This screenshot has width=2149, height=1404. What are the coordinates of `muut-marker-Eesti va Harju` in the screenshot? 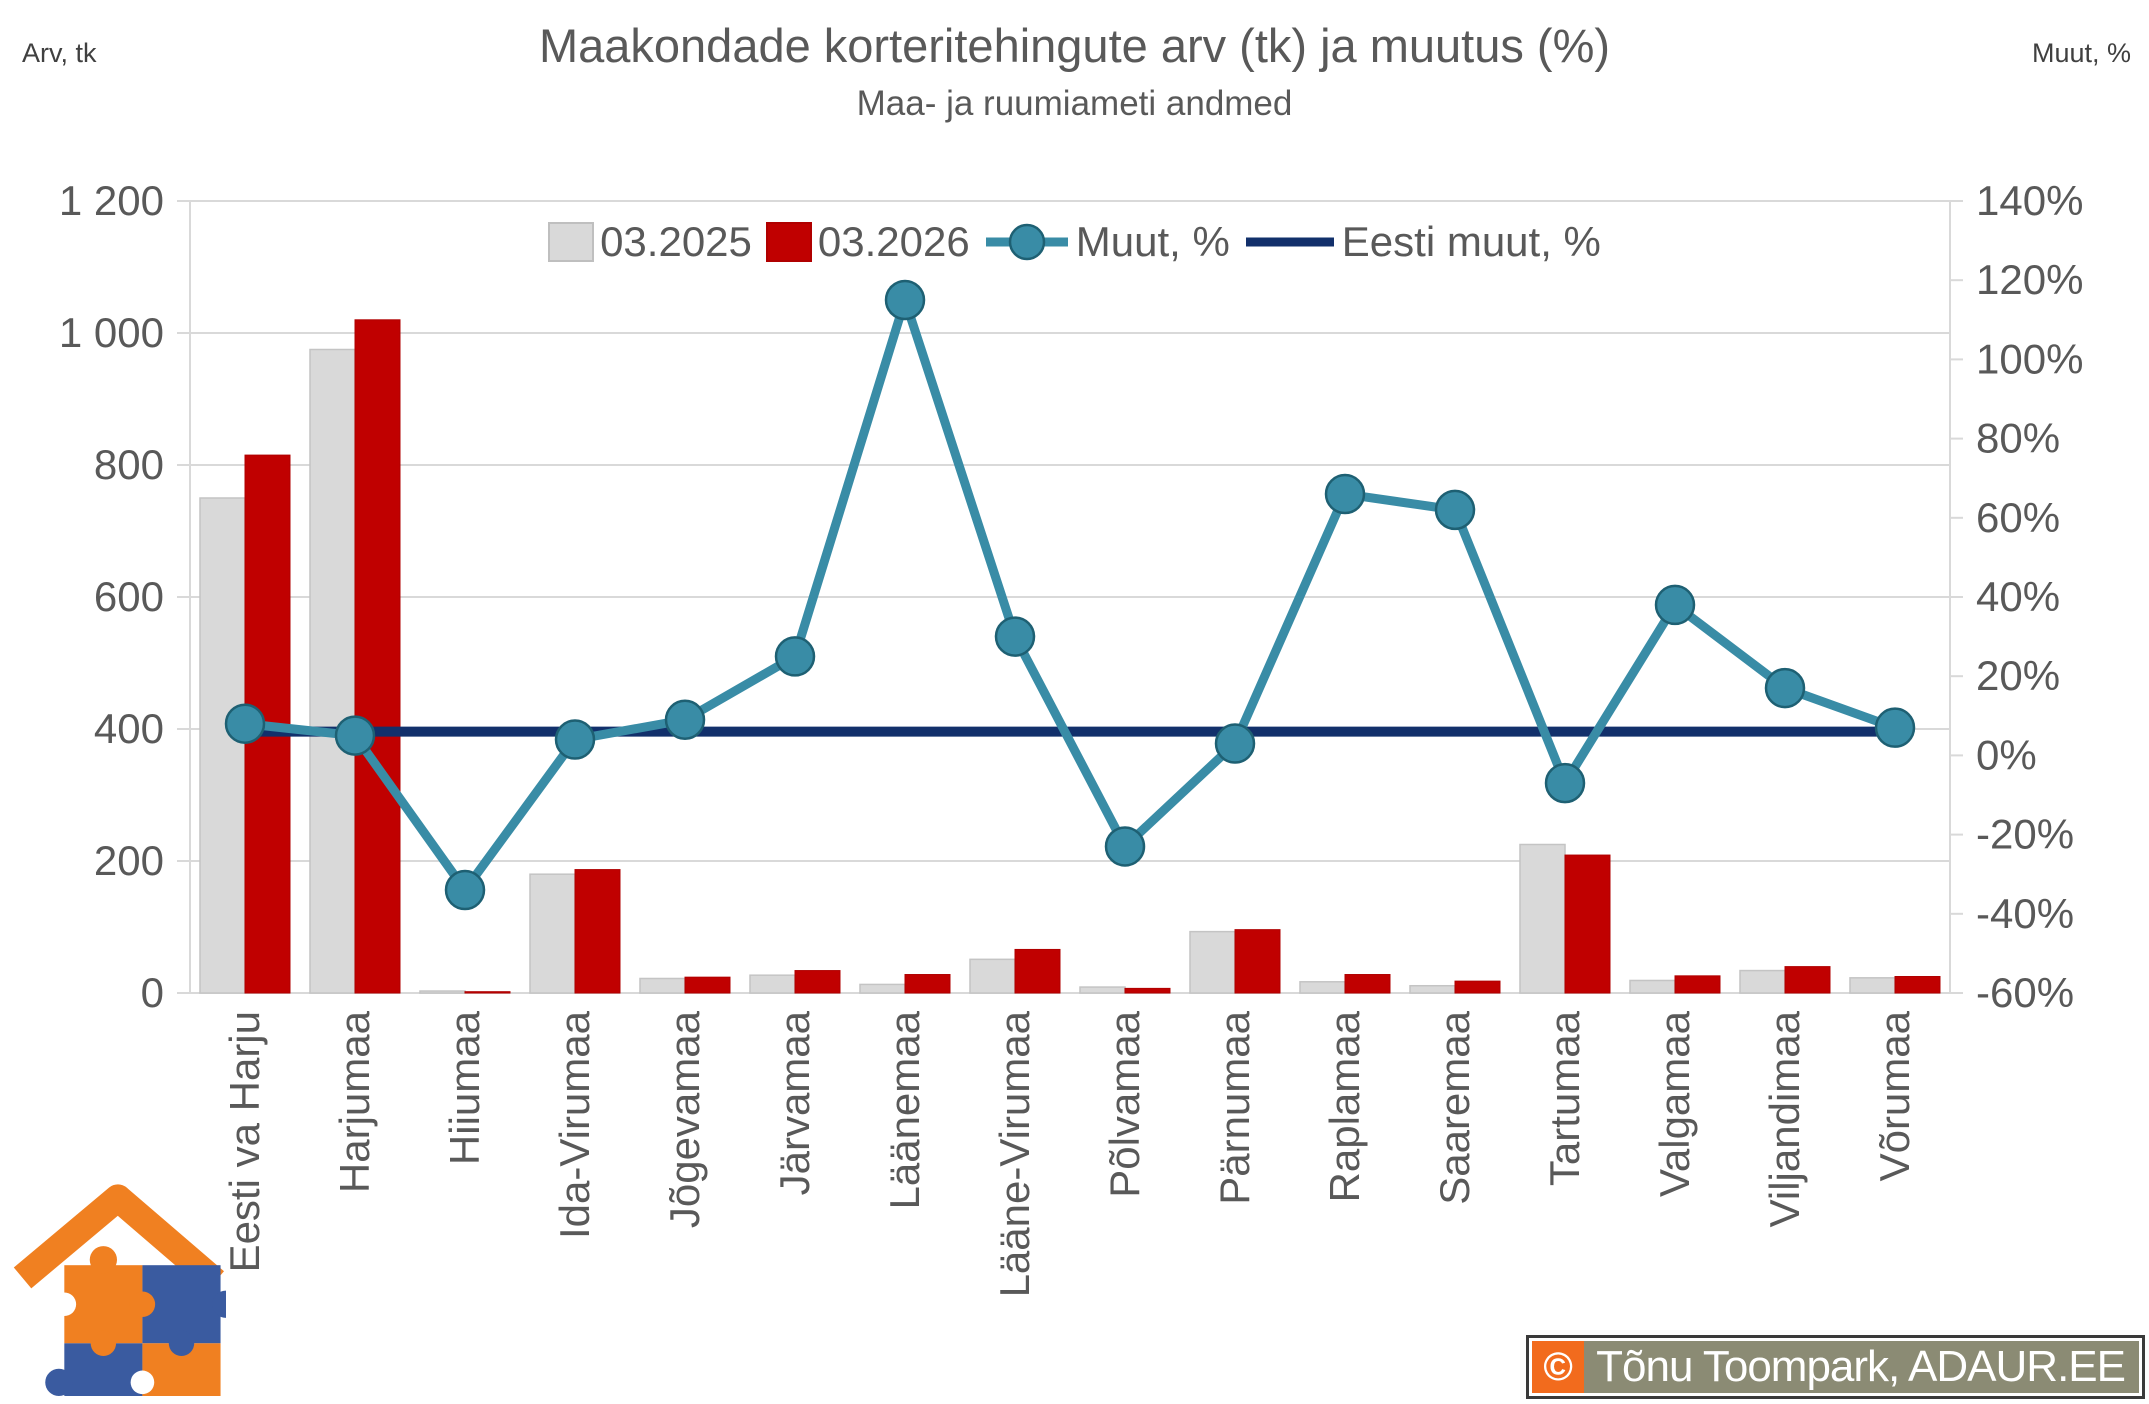 It's located at (245, 723).